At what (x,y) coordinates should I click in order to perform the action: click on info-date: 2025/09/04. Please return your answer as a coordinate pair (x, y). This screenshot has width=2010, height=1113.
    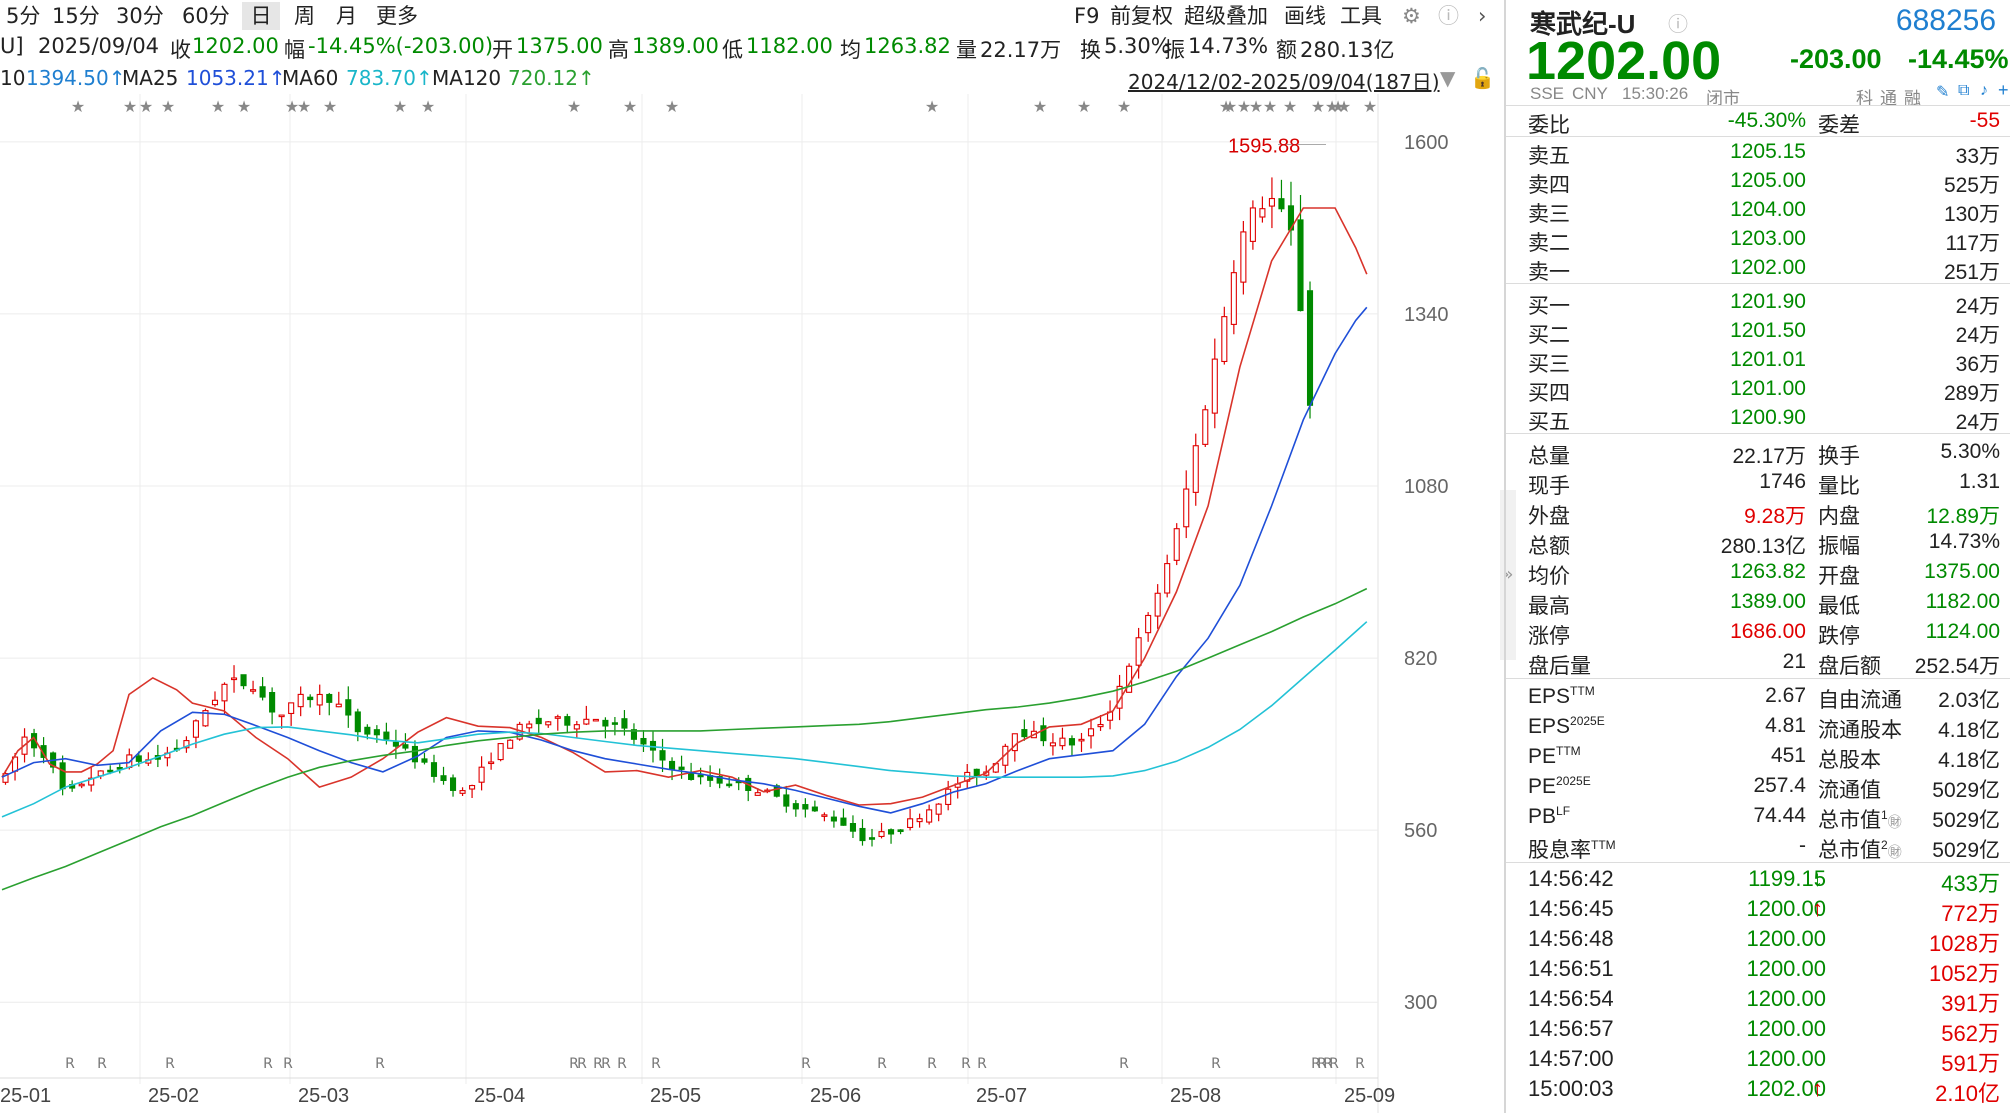
    Looking at the image, I should click on (99, 46).